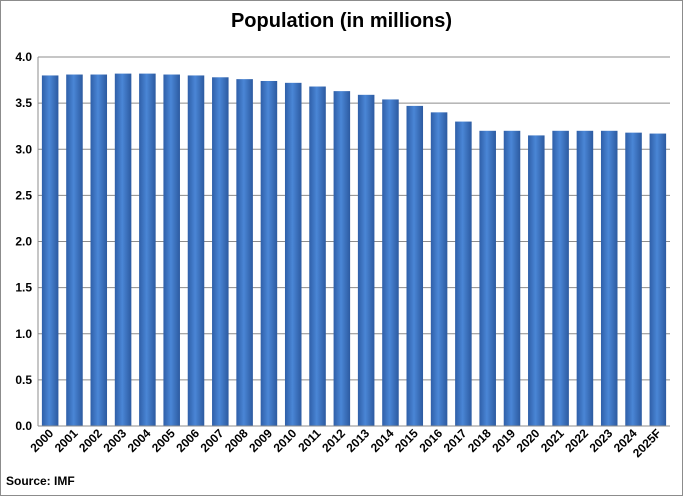 This screenshot has height=496, width=683. Describe the element at coordinates (66, 440) in the screenshot. I see `x-tick-label: 2001` at that location.